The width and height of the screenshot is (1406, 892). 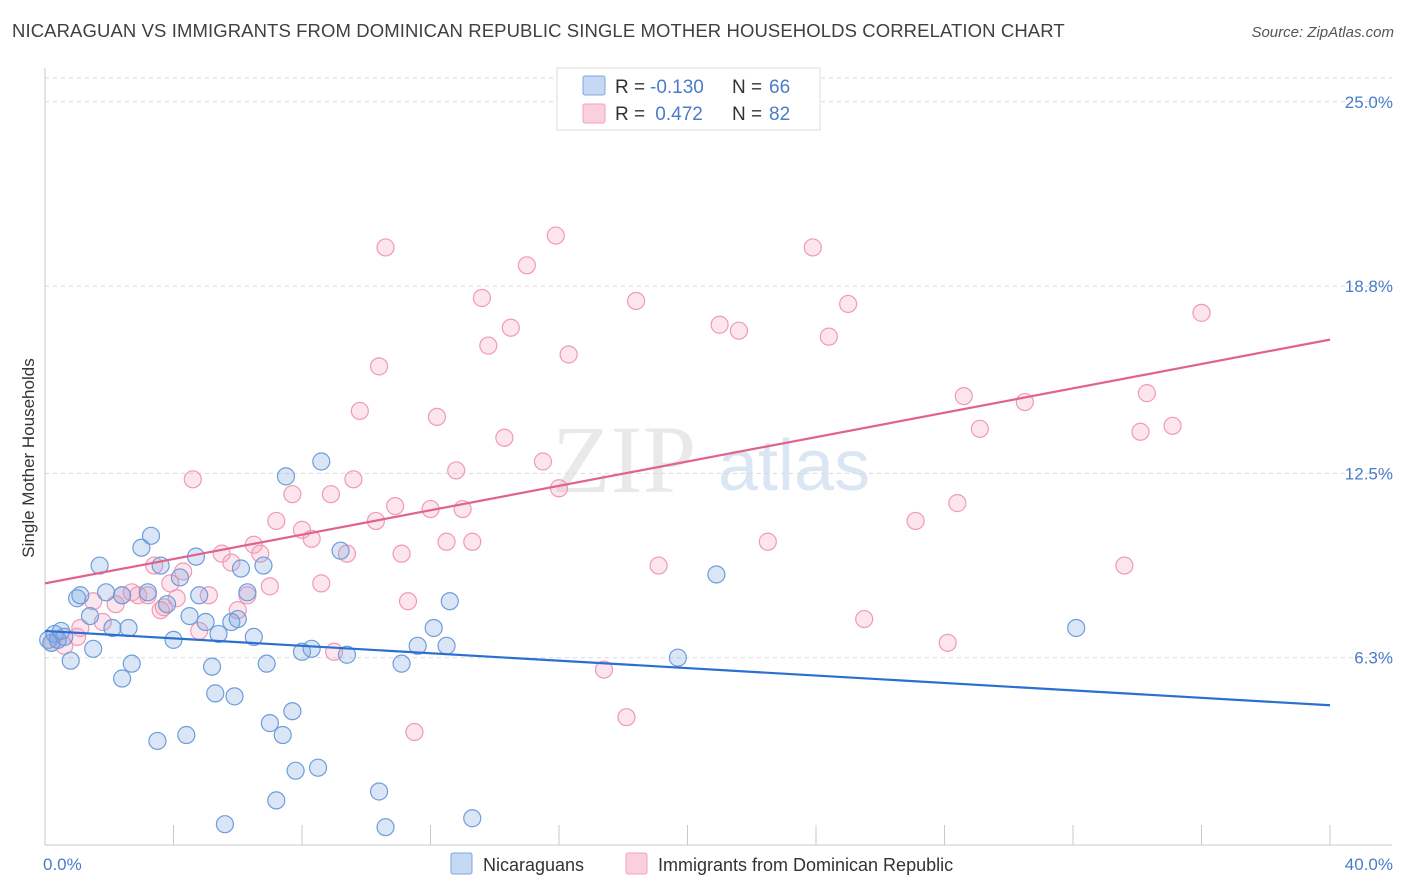 I want to click on legend-r-label-2: R =, so click(x=630, y=114).